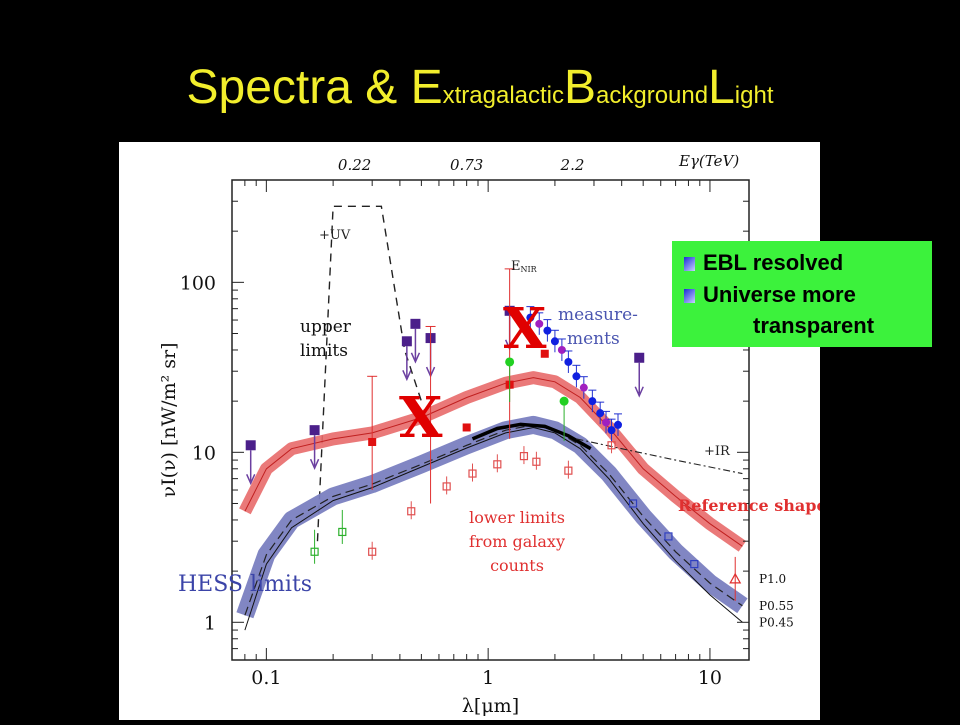 This screenshot has width=960, height=725. I want to click on top-tick-label: 0.22, so click(354, 165).